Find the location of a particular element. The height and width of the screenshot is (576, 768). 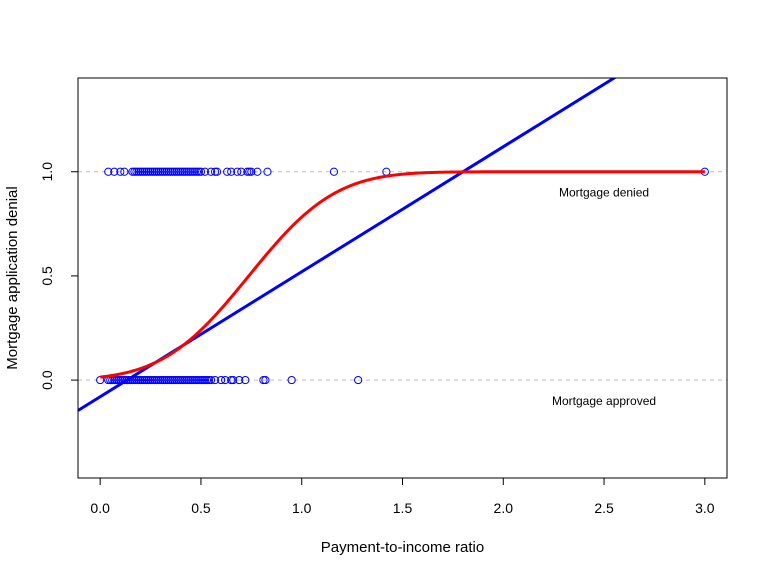

y-tick-label: 0.5 is located at coordinates (47, 276).